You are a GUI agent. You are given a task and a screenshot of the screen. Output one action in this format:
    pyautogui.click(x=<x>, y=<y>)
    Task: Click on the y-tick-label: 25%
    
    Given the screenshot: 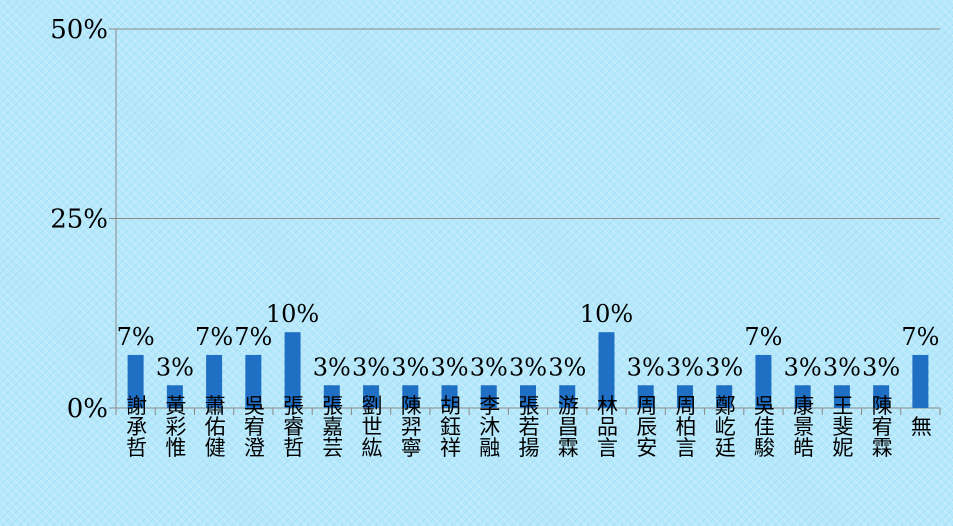 What is the action you would take?
    pyautogui.click(x=79, y=220)
    